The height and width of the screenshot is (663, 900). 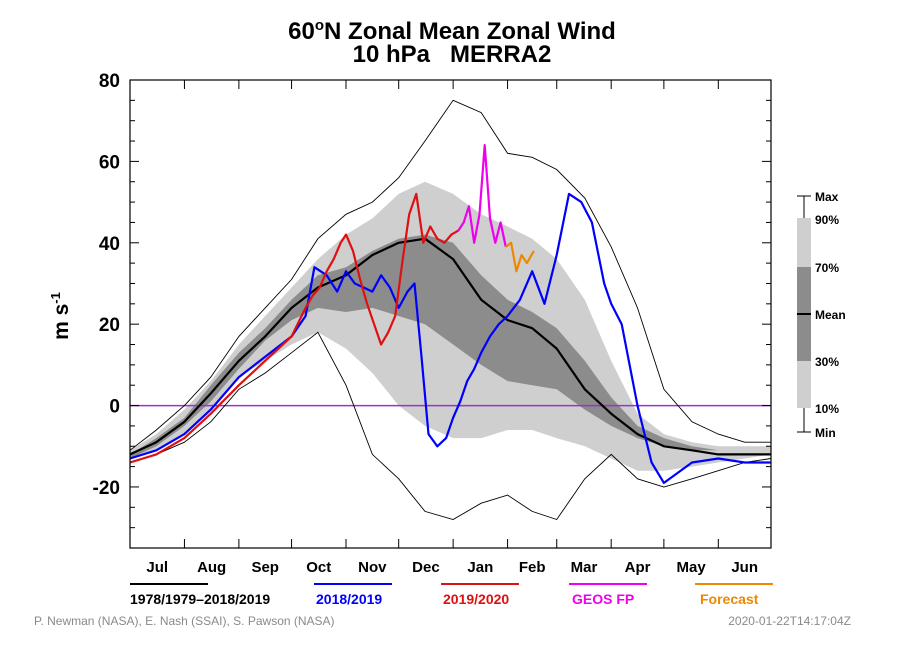 What do you see at coordinates (827, 268) in the screenshot?
I see `legend-label-p70: 70%` at bounding box center [827, 268].